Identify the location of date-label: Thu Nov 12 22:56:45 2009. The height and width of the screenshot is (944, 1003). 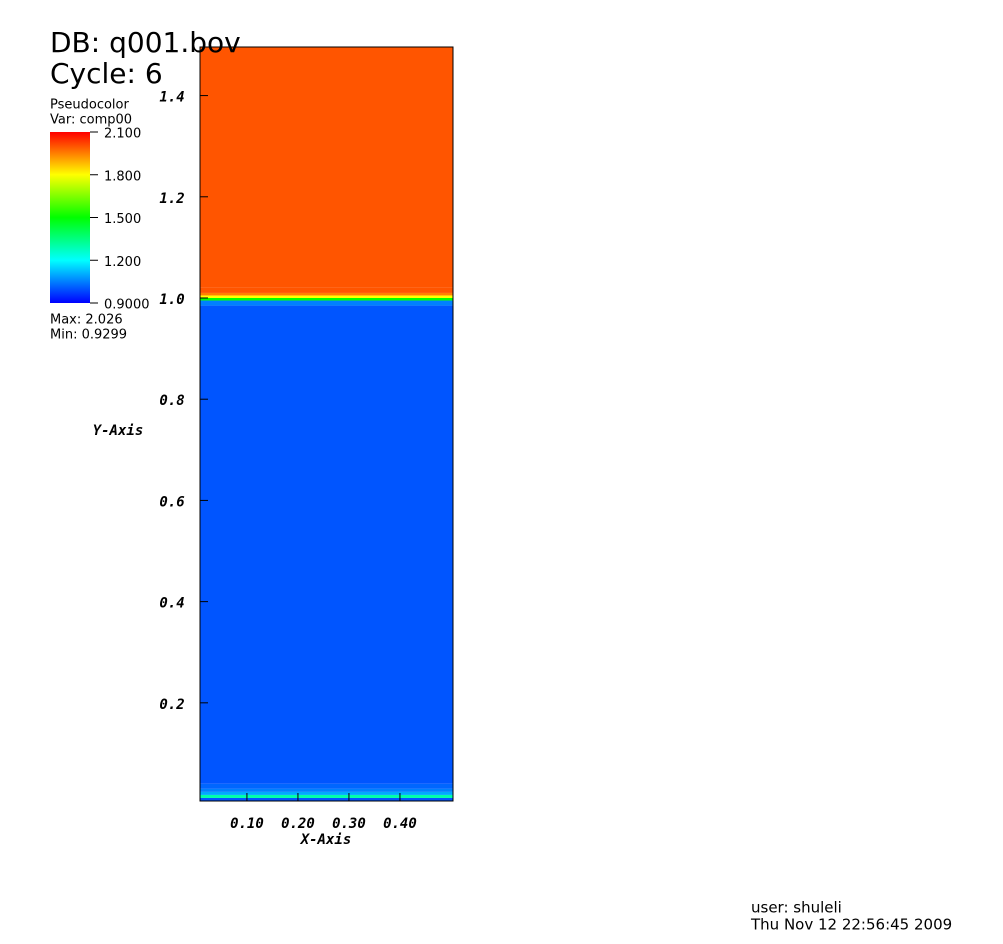
(851, 925).